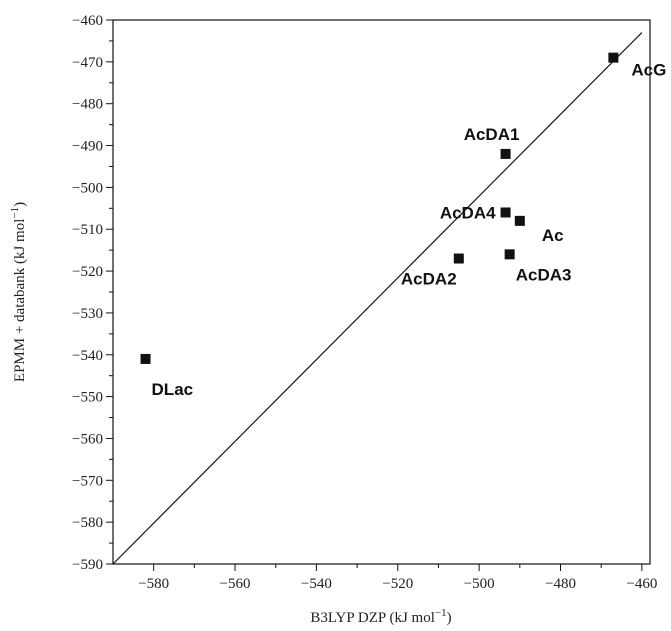  Describe the element at coordinates (380, 616) in the screenshot. I see `x-axis-title: B3LYP DZP (kJ mol−1)` at that location.